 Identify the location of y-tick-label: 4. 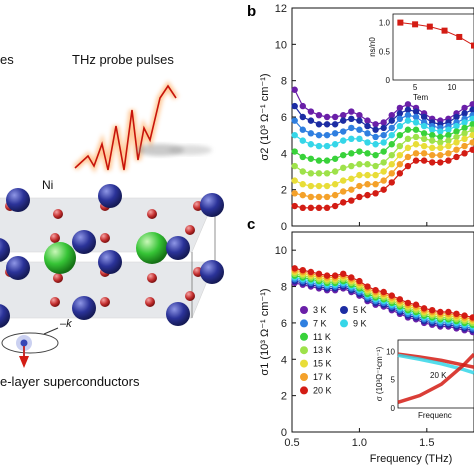
(284, 154).